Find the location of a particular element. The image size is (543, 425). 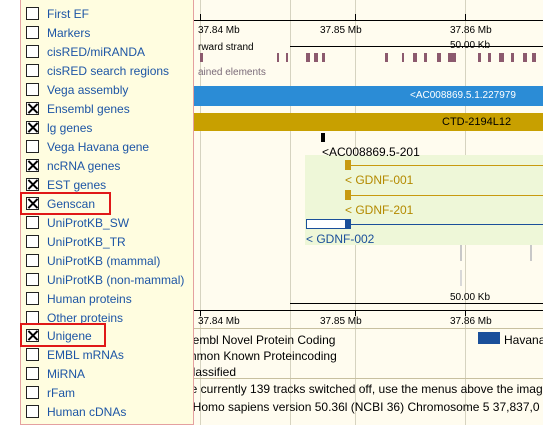

gdnf-002-utr is located at coordinates (326, 224).